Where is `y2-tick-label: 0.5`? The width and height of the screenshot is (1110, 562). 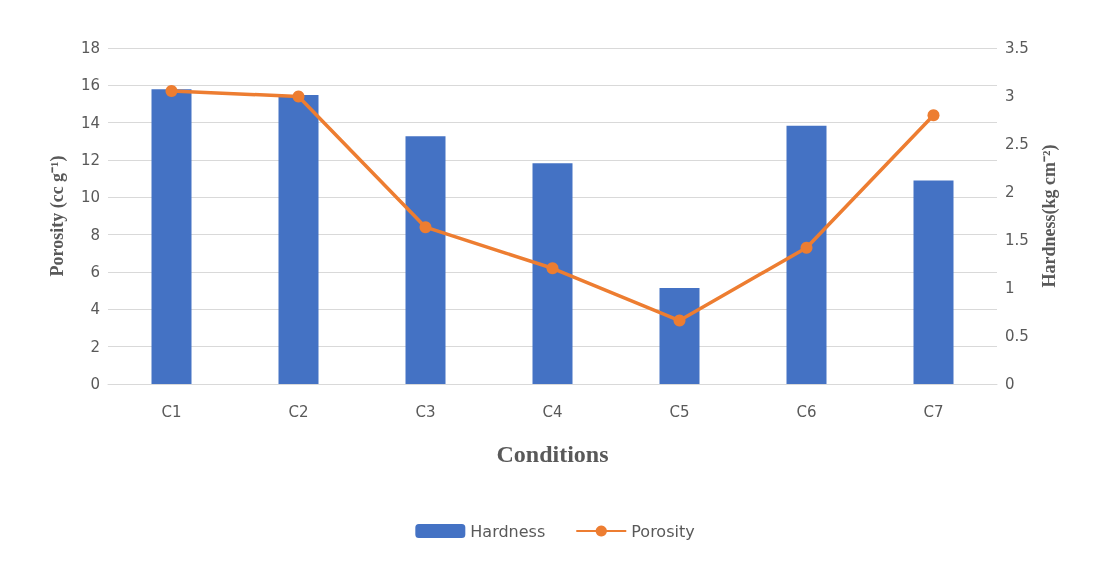
y2-tick-label: 0.5 is located at coordinates (1017, 336).